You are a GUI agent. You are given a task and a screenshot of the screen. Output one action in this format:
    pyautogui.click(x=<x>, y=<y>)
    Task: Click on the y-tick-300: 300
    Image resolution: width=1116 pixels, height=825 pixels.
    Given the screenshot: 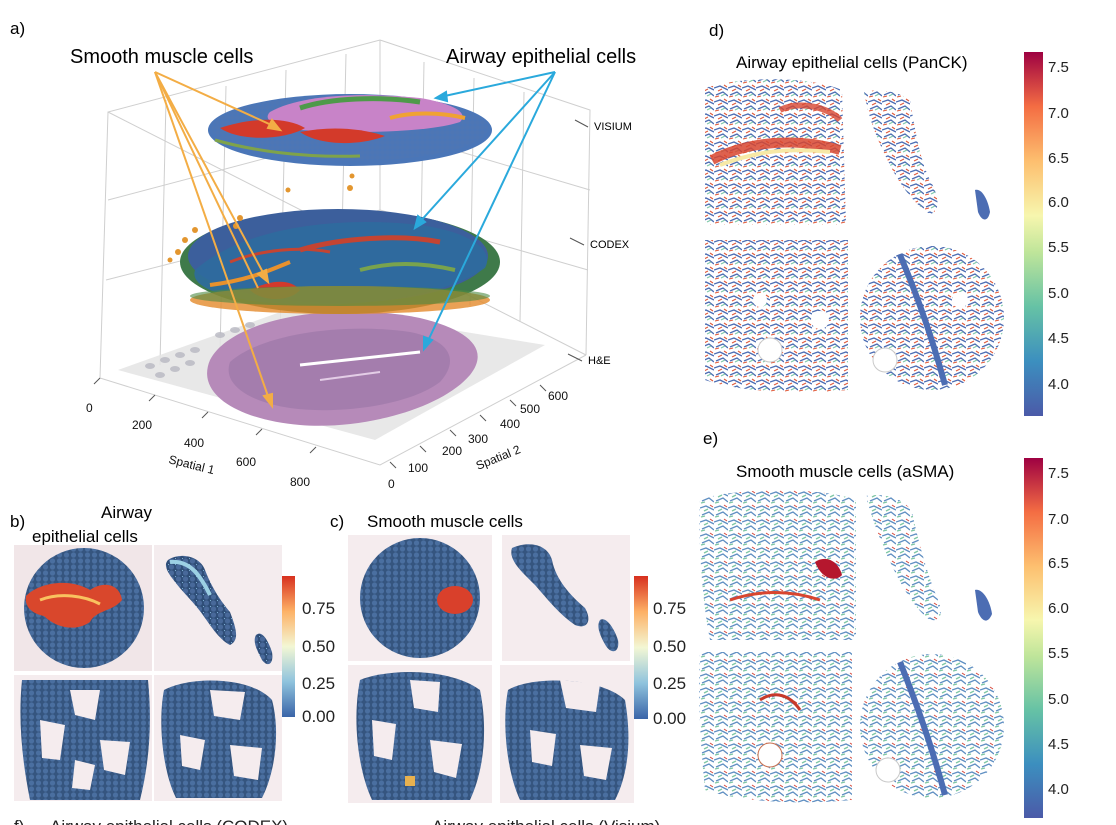 What is the action you would take?
    pyautogui.click(x=478, y=439)
    